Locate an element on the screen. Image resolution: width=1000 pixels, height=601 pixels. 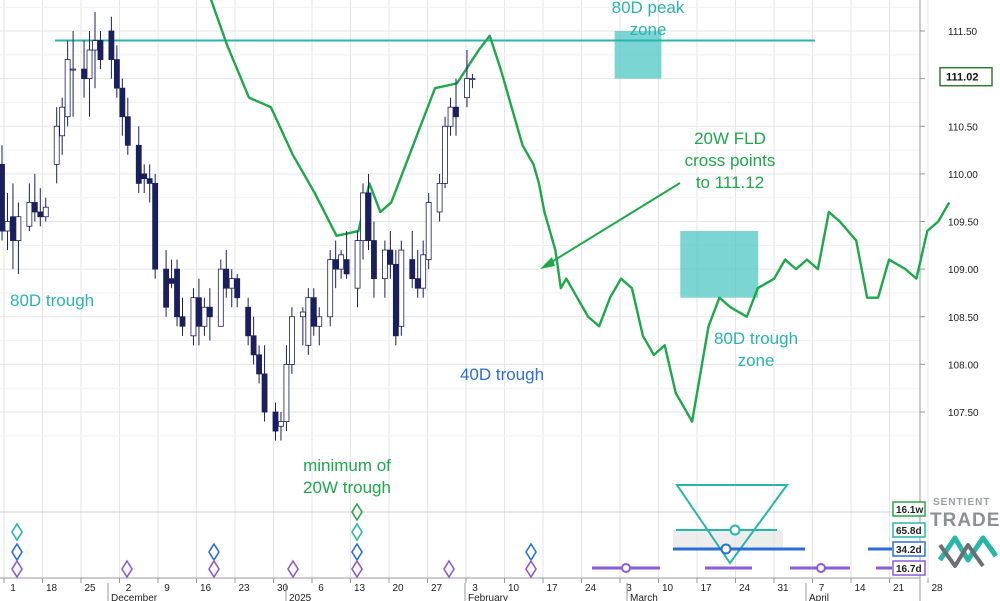
watermark-line1: SENTIENT is located at coordinates (961, 502).